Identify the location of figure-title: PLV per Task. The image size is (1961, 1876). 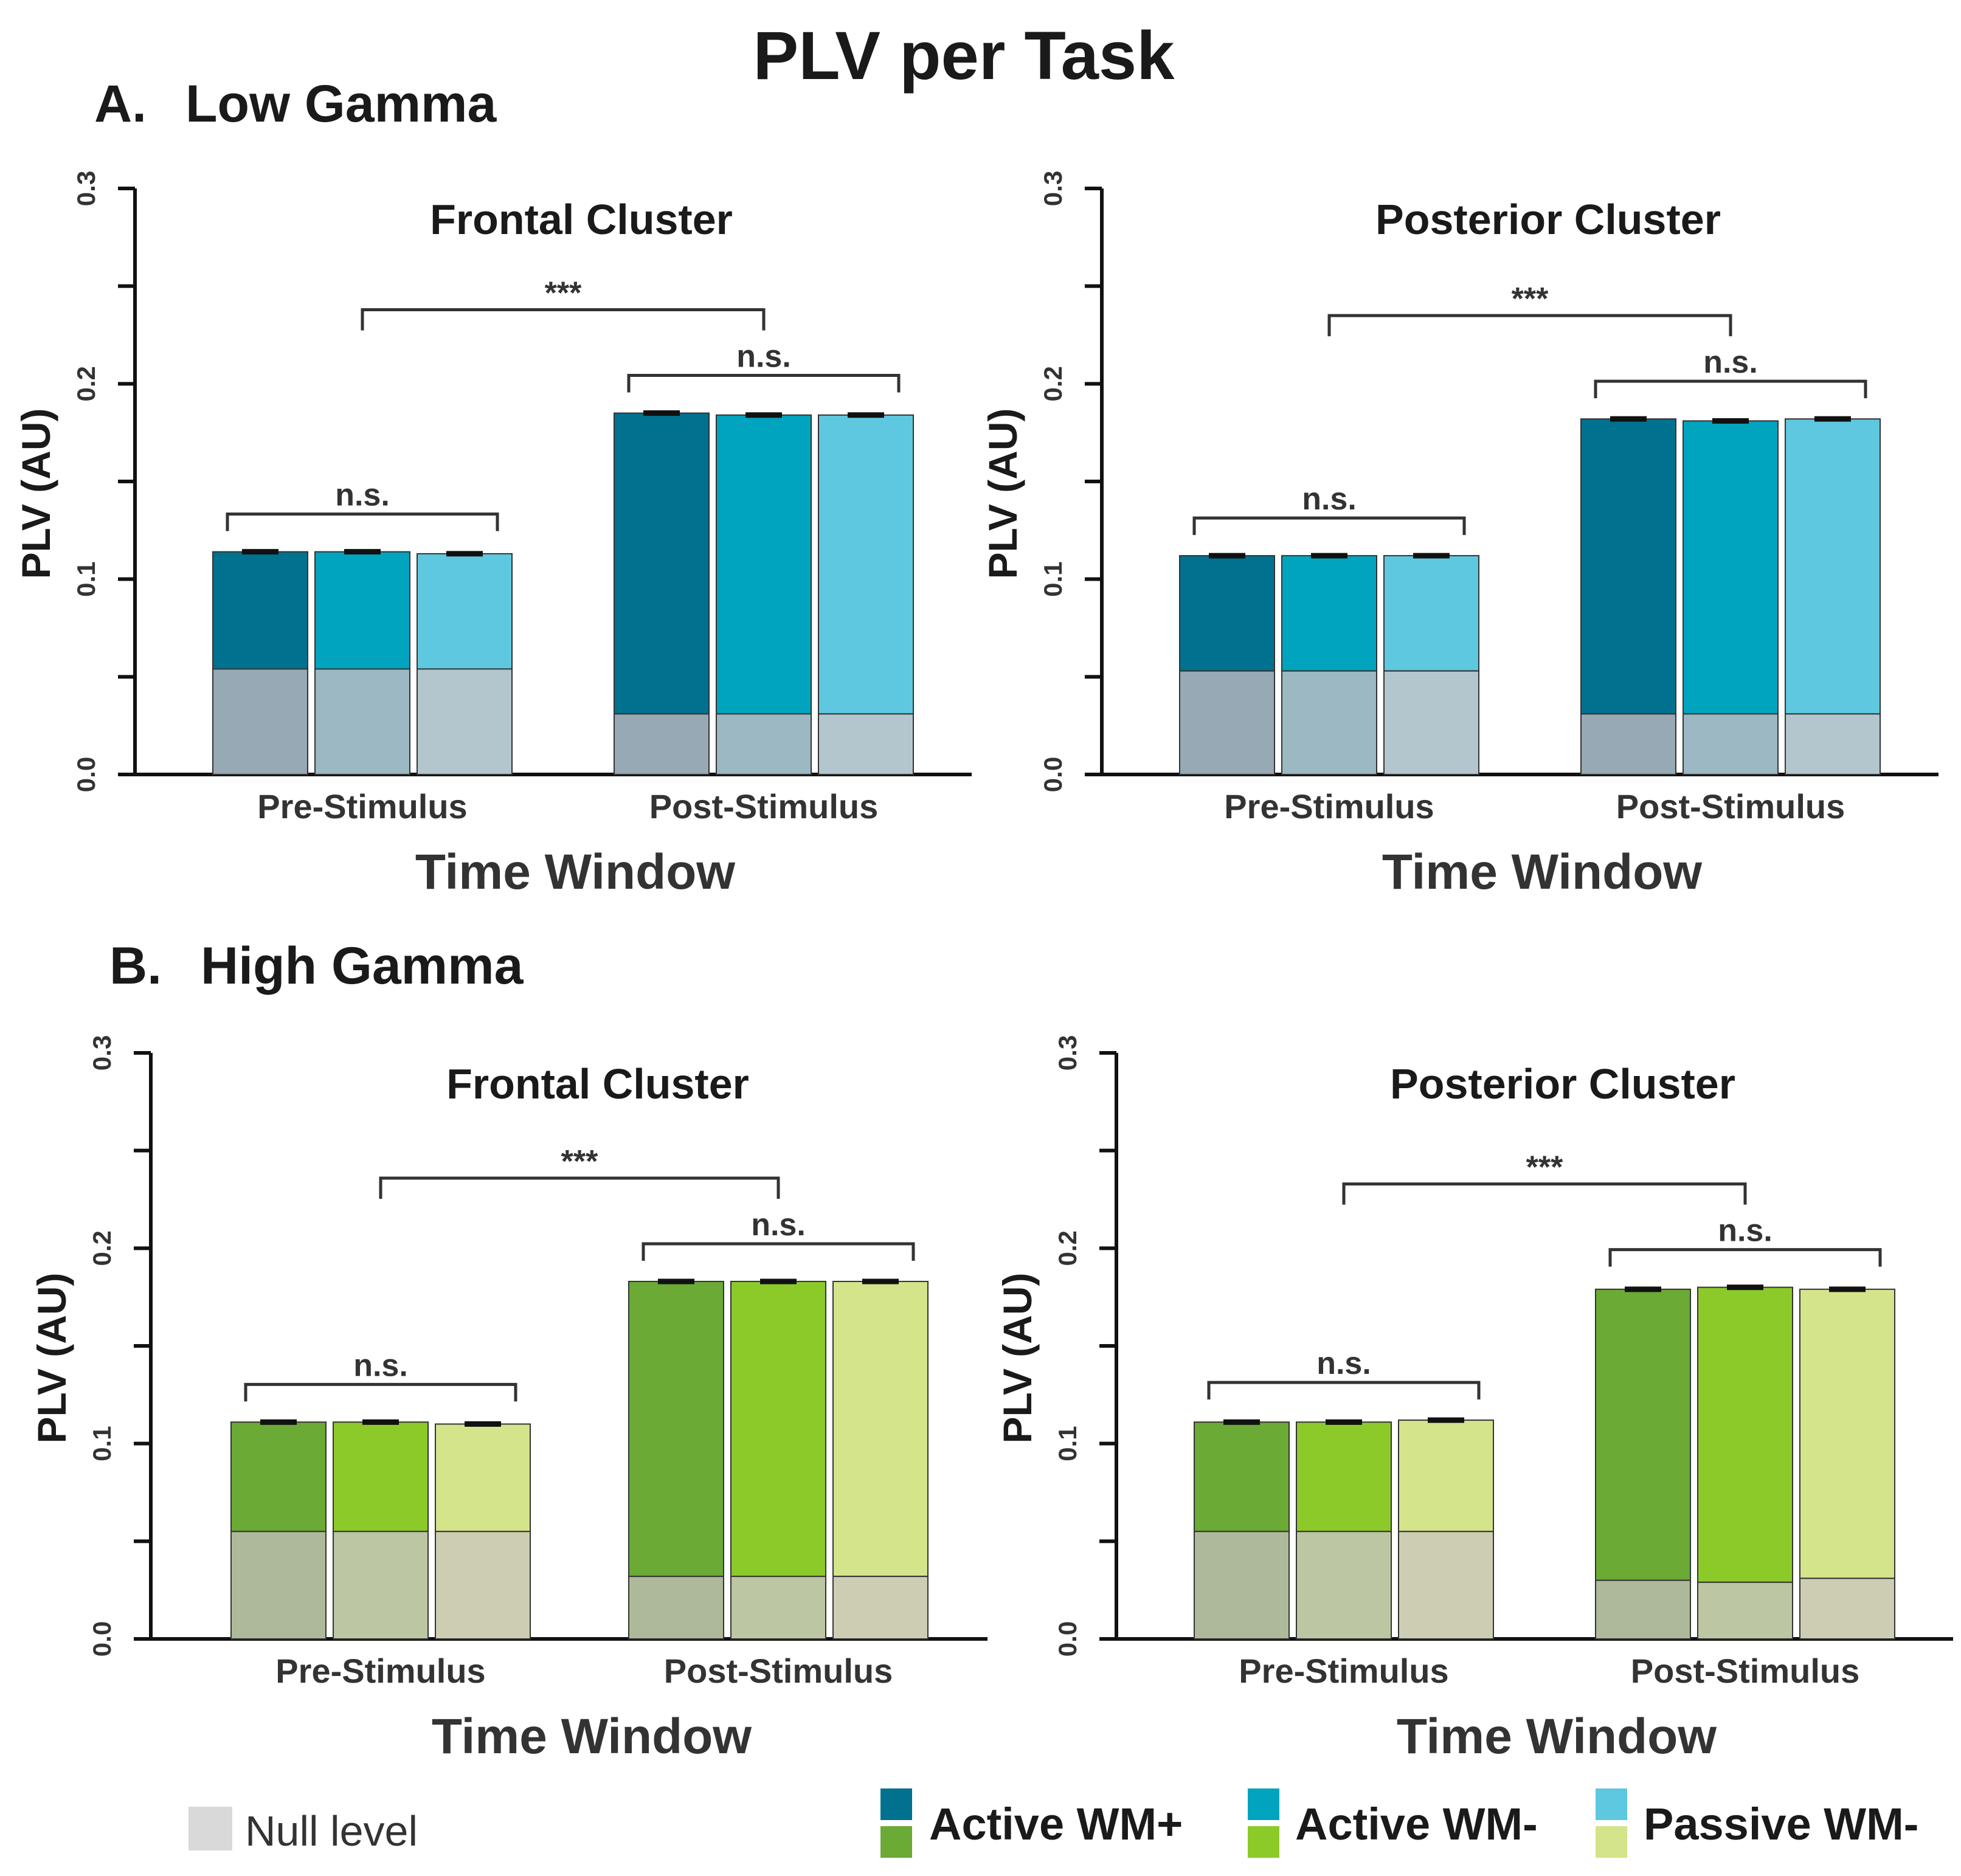
(964, 56).